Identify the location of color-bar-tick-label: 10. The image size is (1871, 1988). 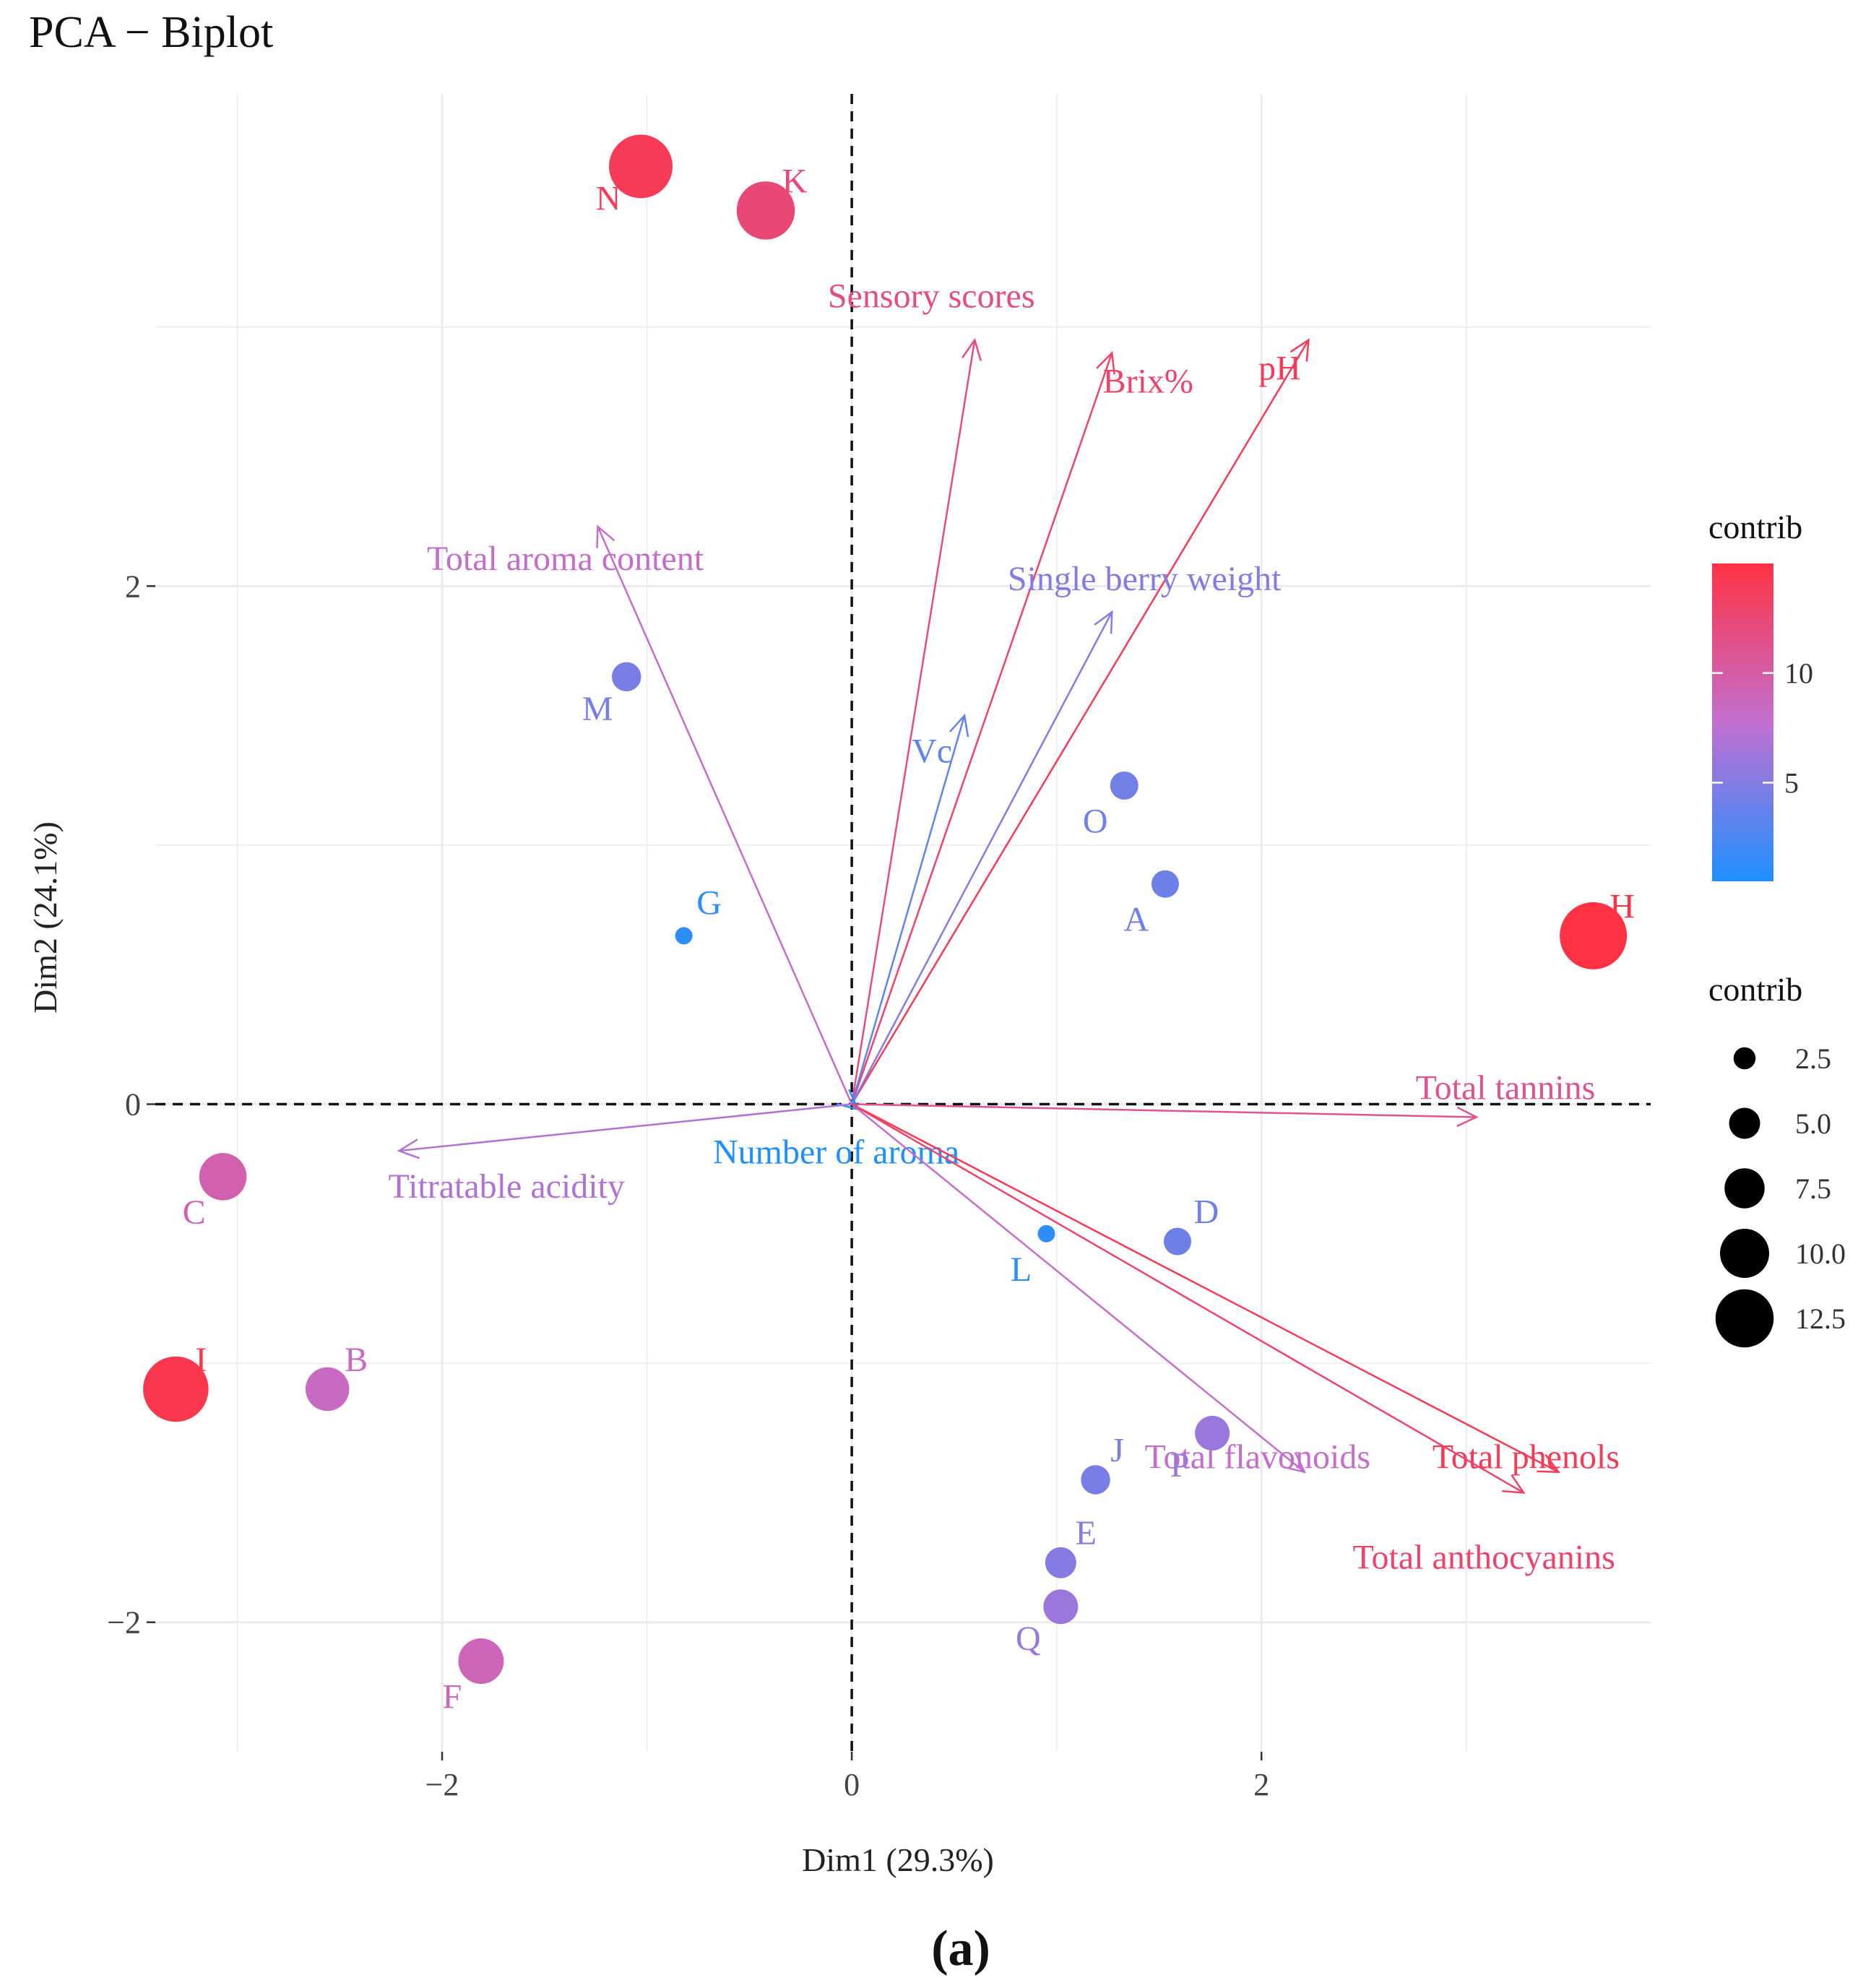
(1799, 673).